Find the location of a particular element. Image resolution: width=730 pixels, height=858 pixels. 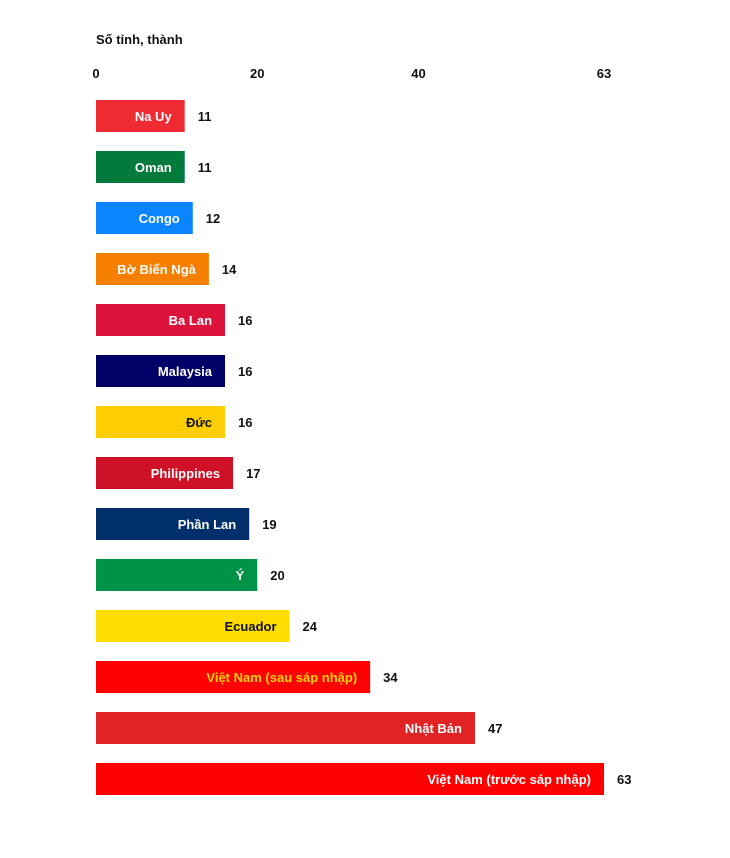

x-tick-label: 0 is located at coordinates (95, 73).